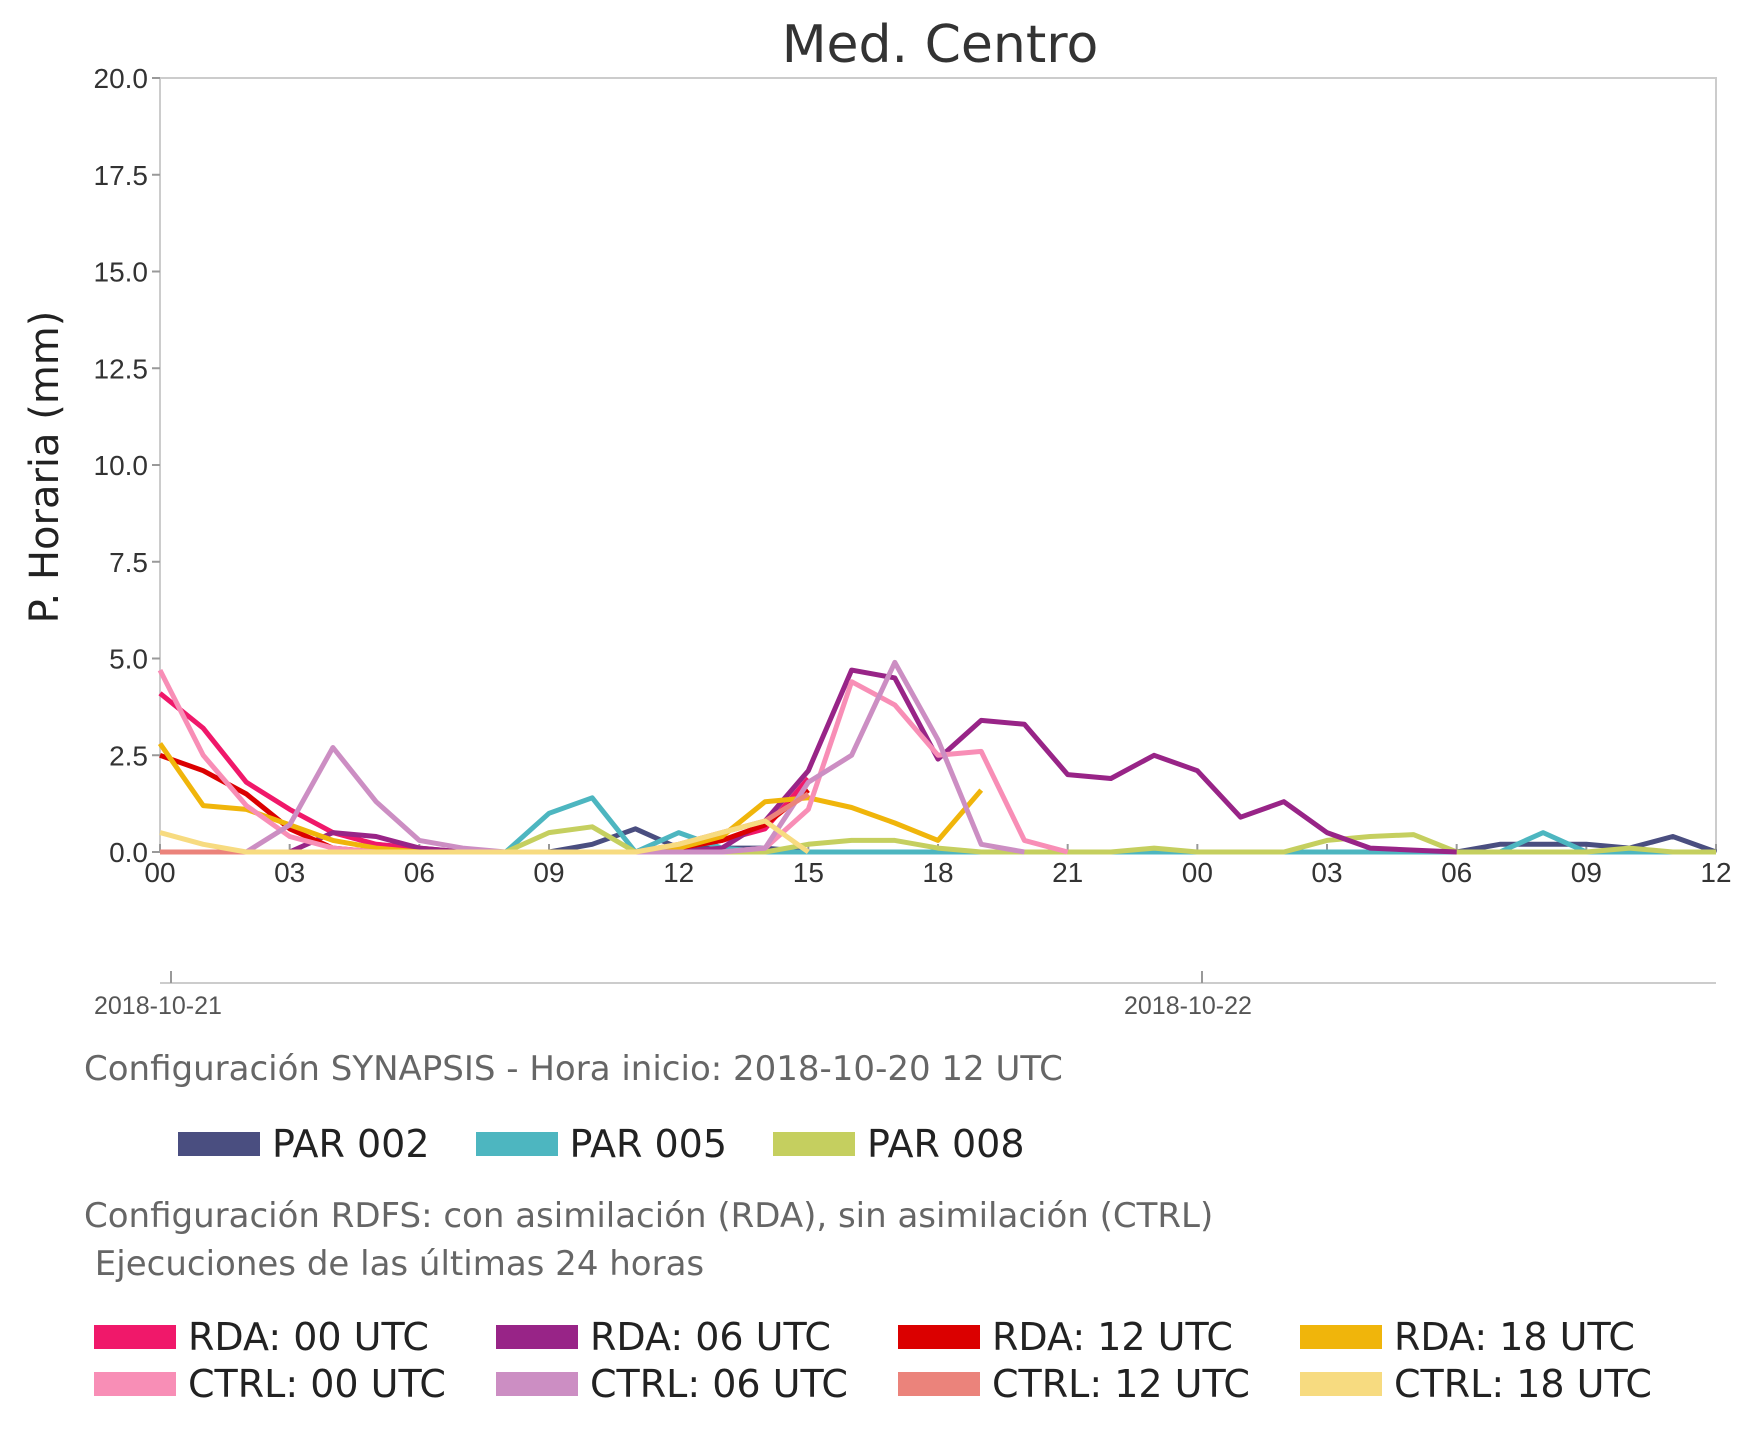 This screenshot has height=1446, width=1748. Describe the element at coordinates (317, 1384) in the screenshot. I see `legend-label: CTRL: 00 UTC` at that location.